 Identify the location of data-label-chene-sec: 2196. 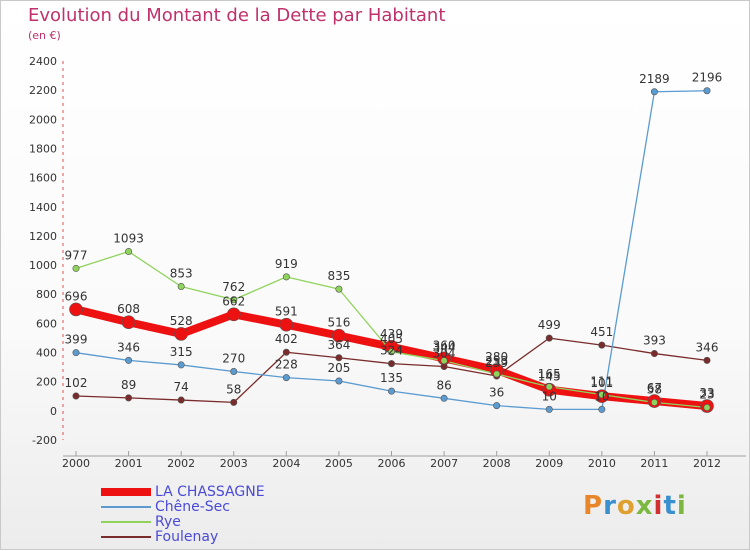
(707, 78).